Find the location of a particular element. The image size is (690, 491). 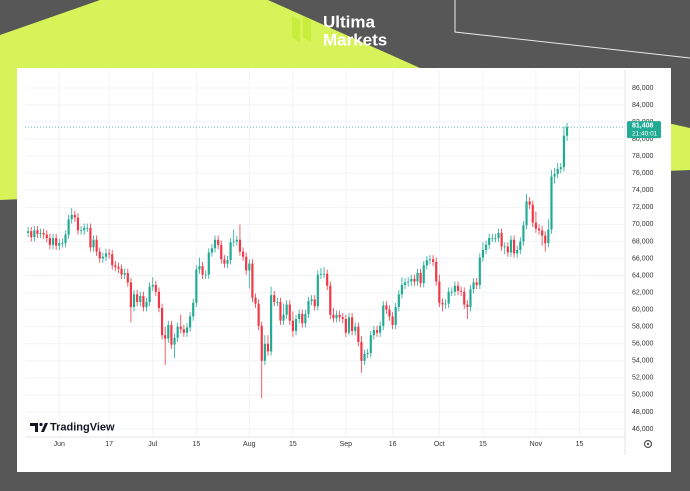

y-tick-label: 66,000 is located at coordinates (643, 258).